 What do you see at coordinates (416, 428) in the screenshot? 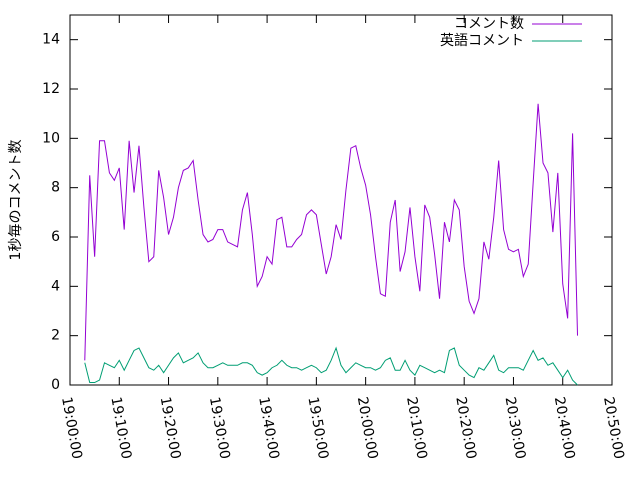
I see `x-tick-label: 20:10:00` at bounding box center [416, 428].